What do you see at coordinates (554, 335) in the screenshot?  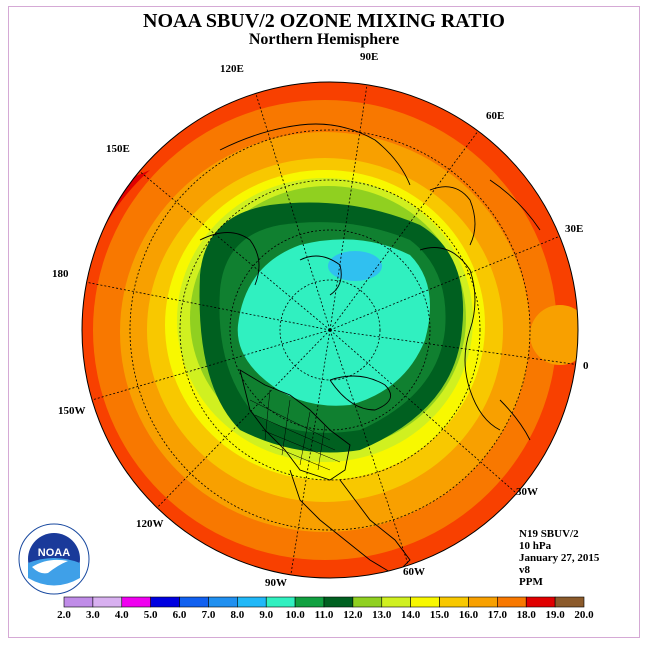 I see `band-16-patch` at bounding box center [554, 335].